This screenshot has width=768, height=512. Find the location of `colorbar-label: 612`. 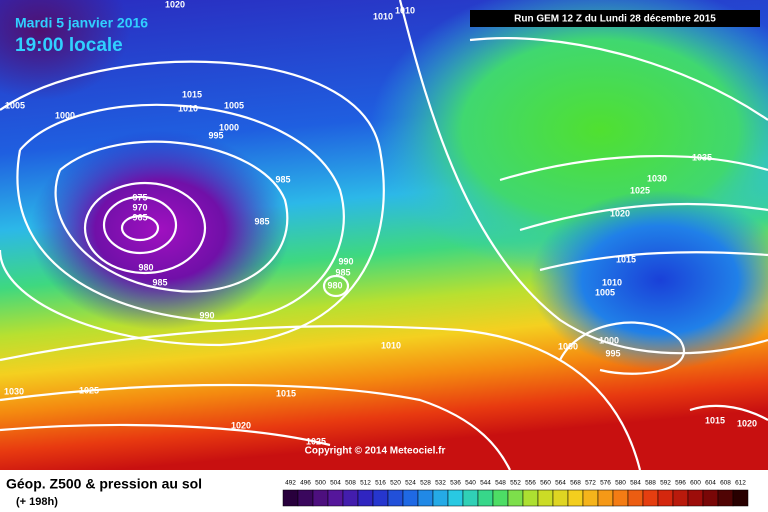

colorbar-label: 612 is located at coordinates (740, 483).